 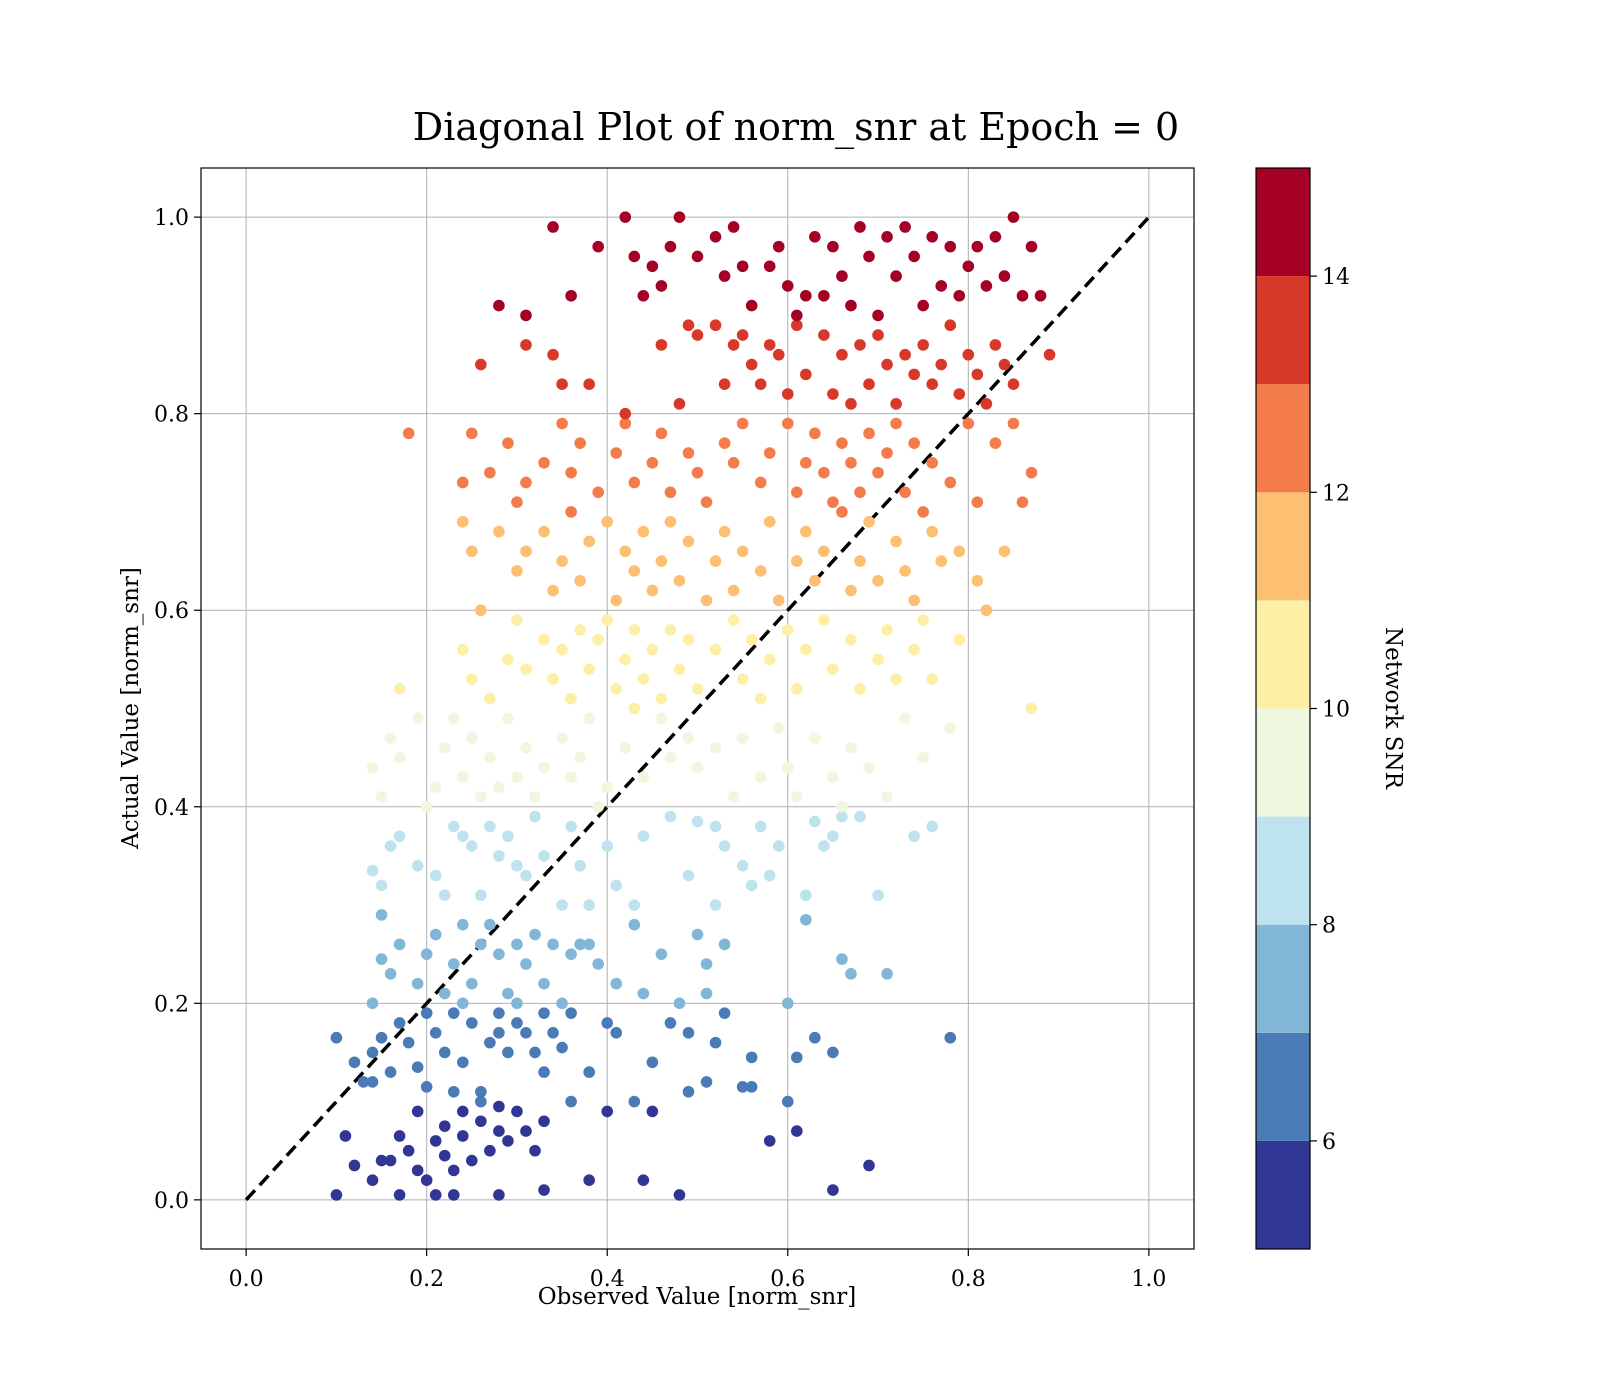 I want to click on colorbar-segment, so click(x=1283, y=546).